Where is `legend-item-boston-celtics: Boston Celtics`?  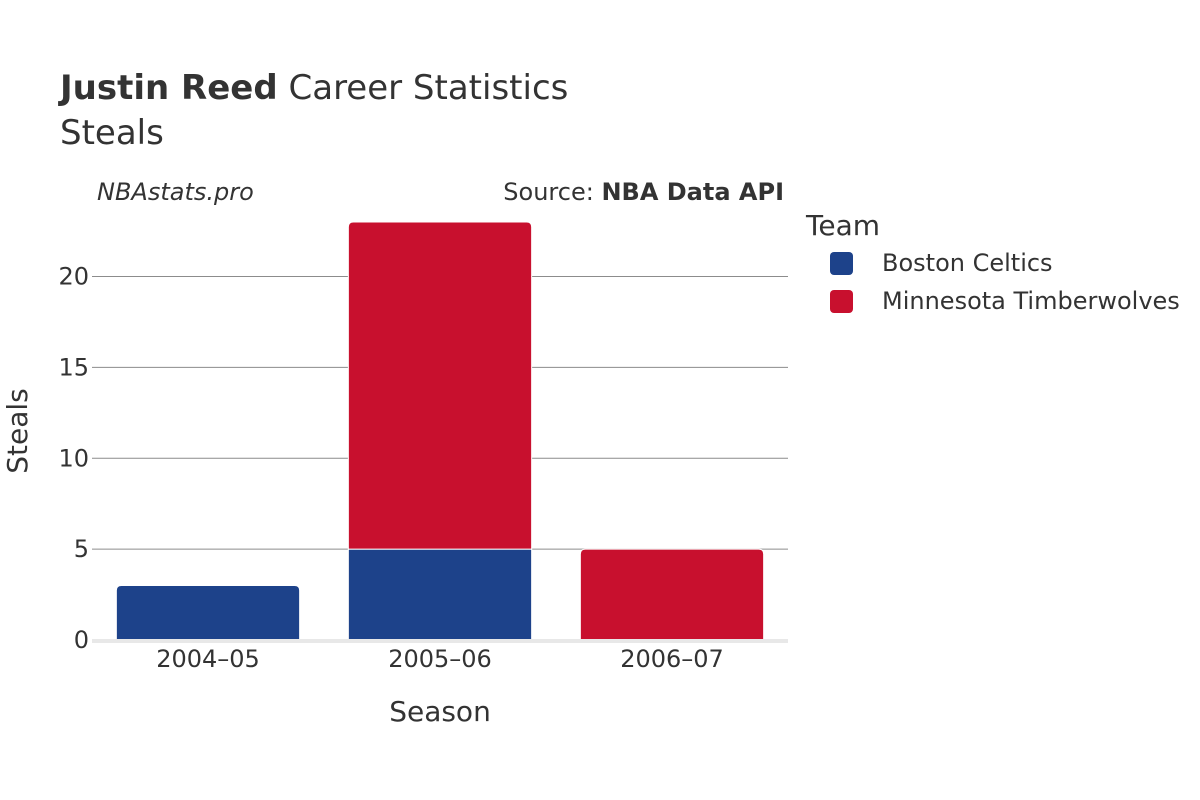
legend-item-boston-celtics: Boston Celtics is located at coordinates (993, 263).